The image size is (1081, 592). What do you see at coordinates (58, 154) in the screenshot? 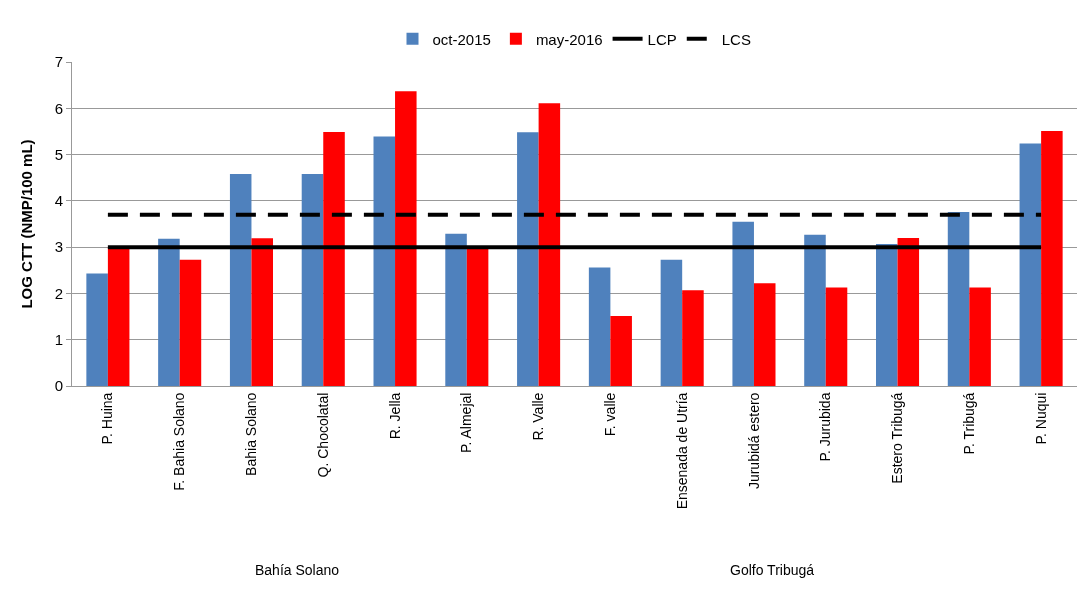
I see `y-tick-label: 5` at bounding box center [58, 154].